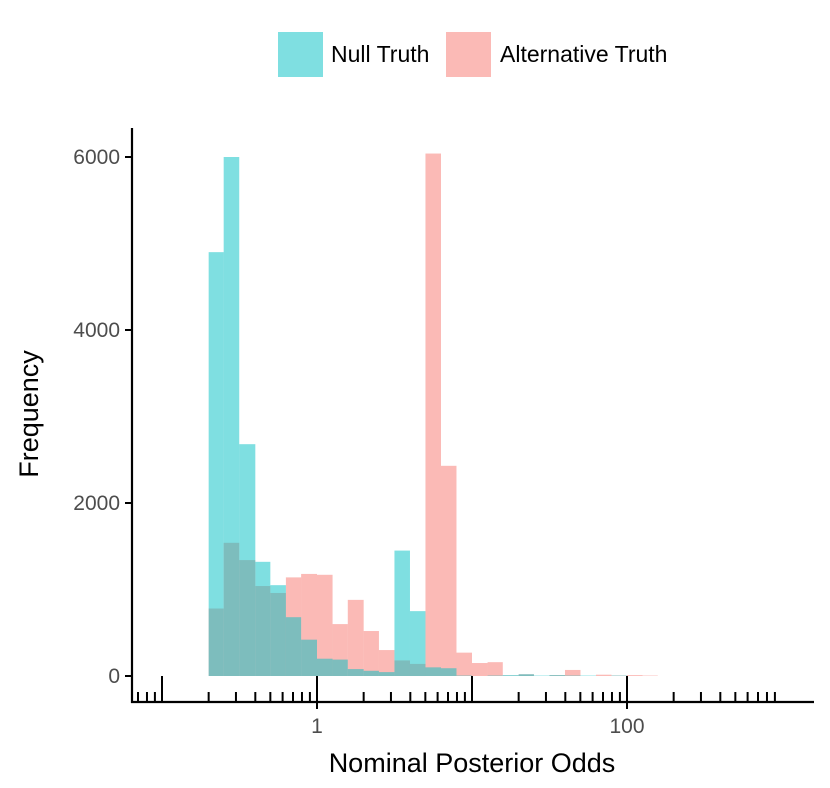  What do you see at coordinates (114, 676) in the screenshot?
I see `y-tick-label: 0` at bounding box center [114, 676].